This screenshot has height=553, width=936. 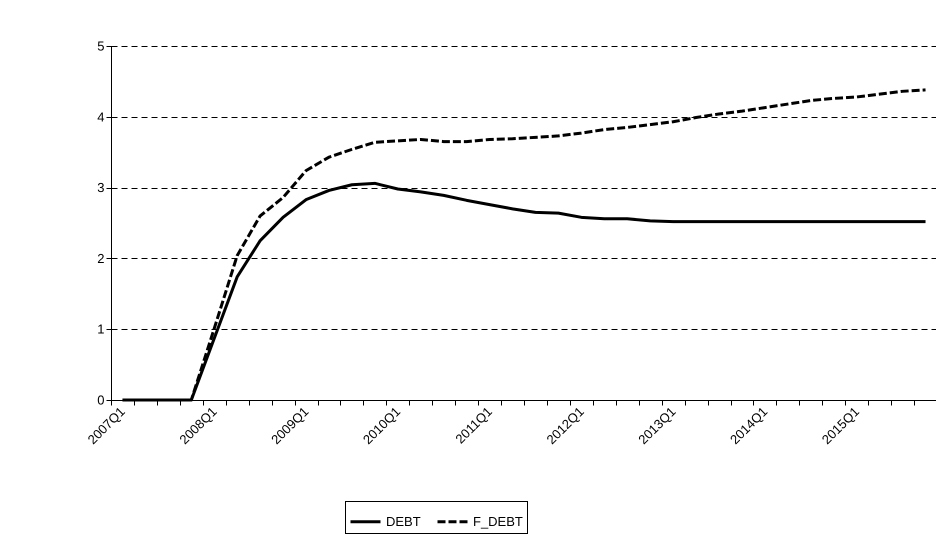 What do you see at coordinates (498, 521) in the screenshot?
I see `legend-label: F_DEBT` at bounding box center [498, 521].